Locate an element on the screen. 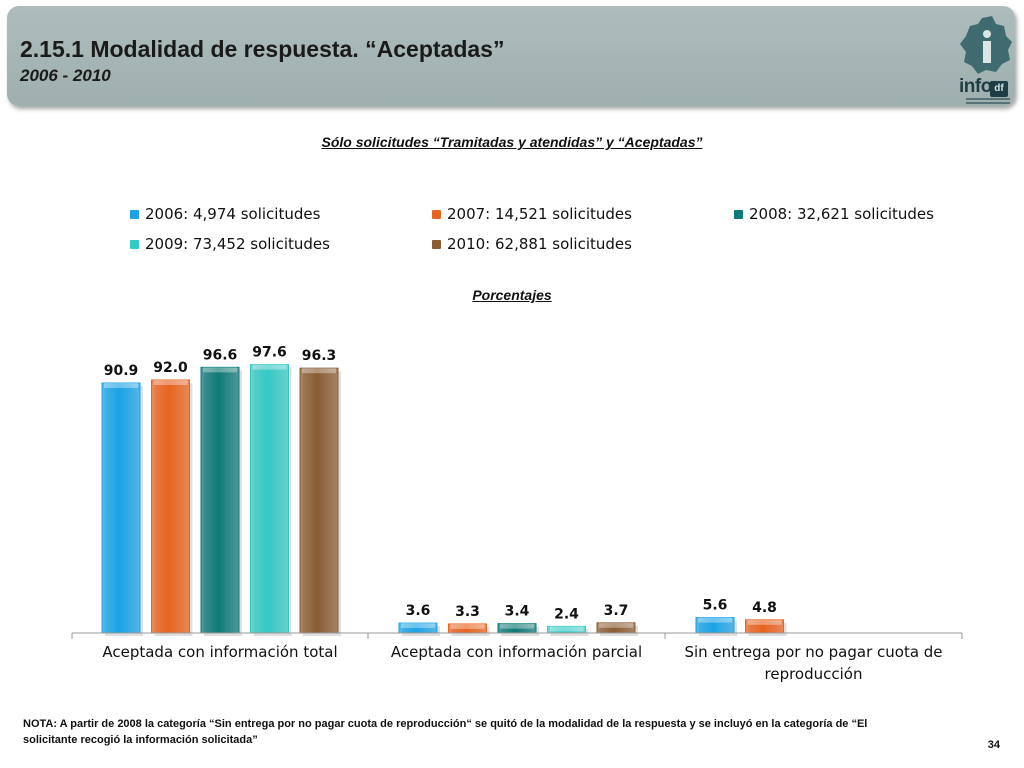  legend-item: 2008: 32,621 solicitudes is located at coordinates (834, 214).